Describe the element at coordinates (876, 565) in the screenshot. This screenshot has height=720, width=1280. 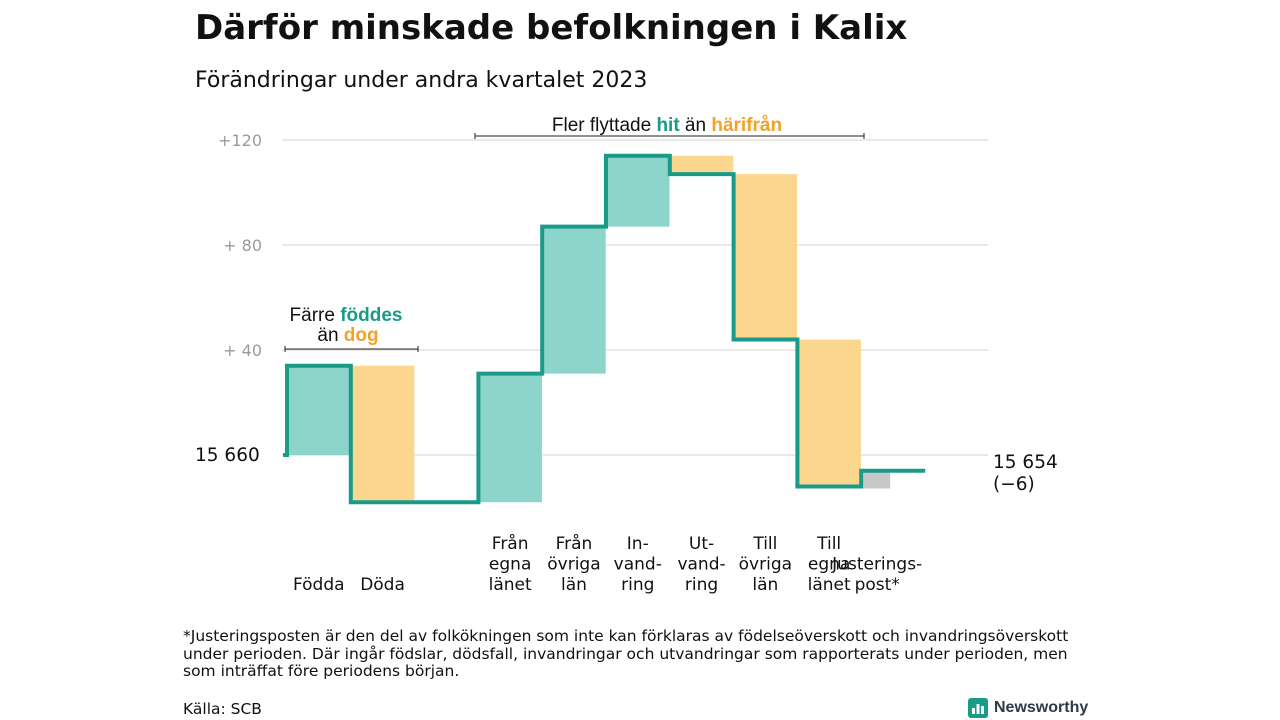
I see `category-label: Justerings-` at that location.